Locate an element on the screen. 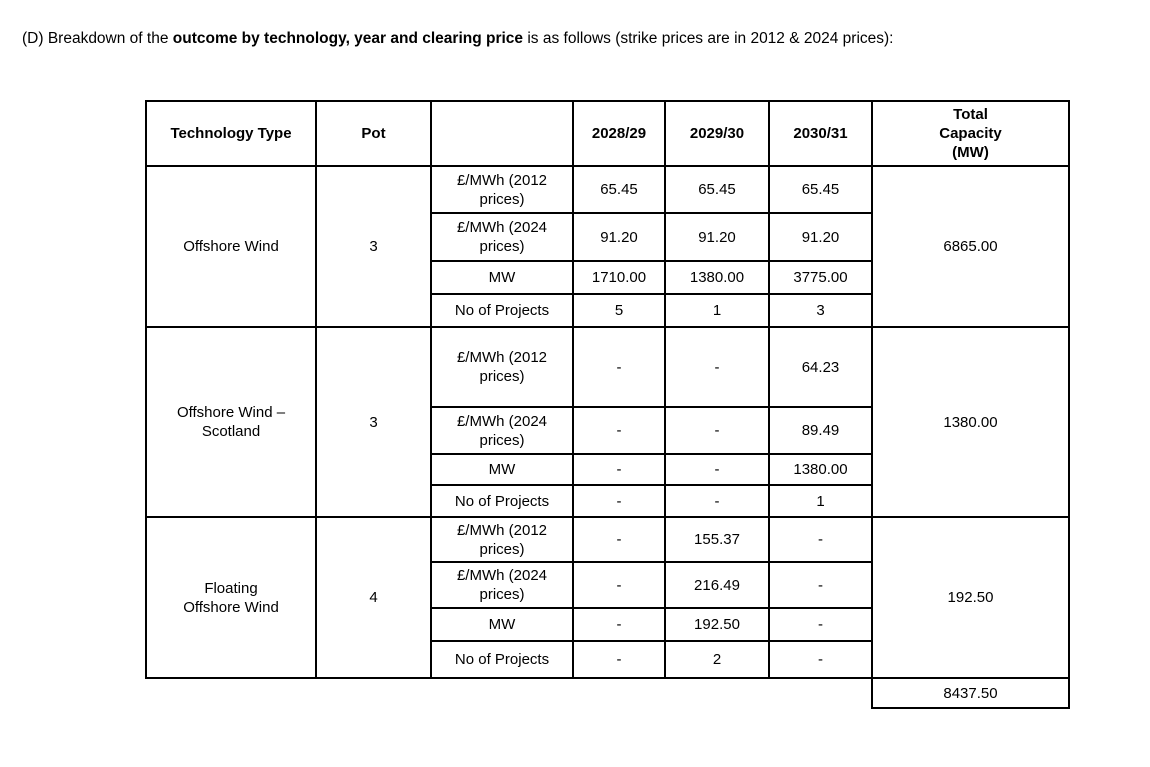  value-cell: 192.50 is located at coordinates (717, 624).